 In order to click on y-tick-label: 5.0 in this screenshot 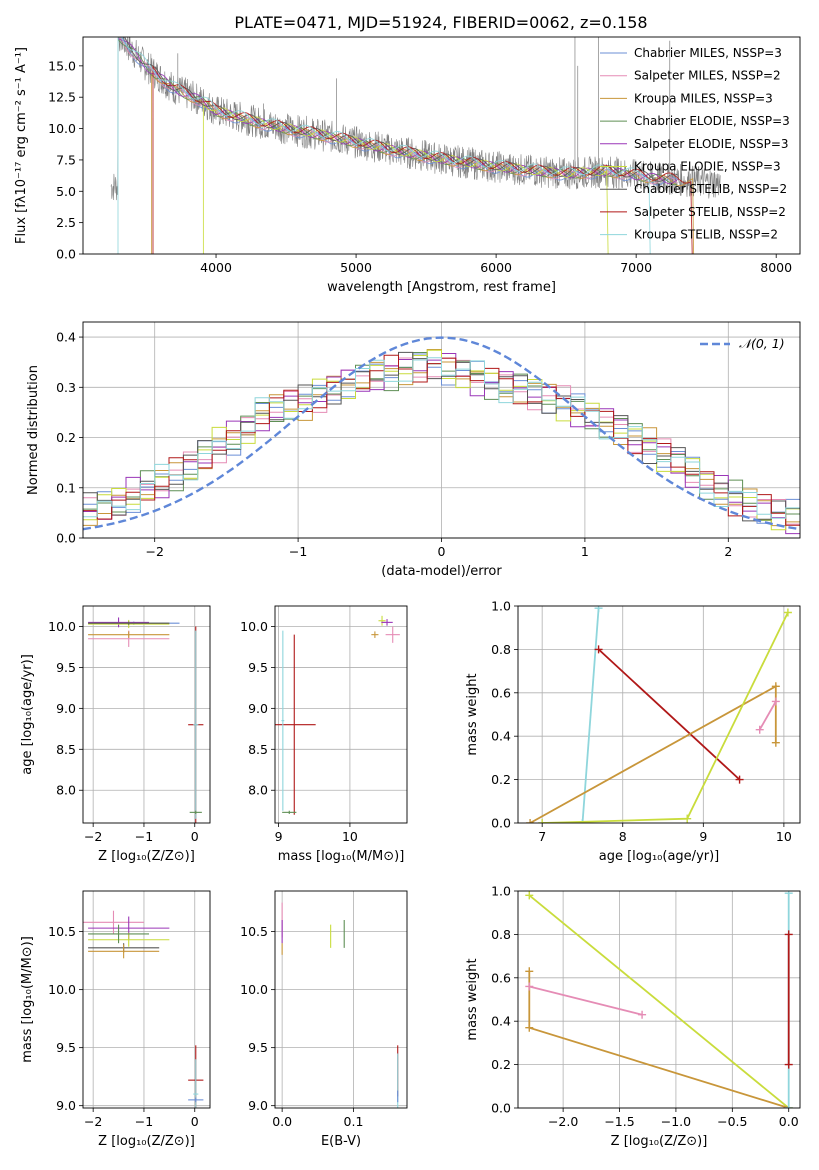, I will do `click(66, 191)`.